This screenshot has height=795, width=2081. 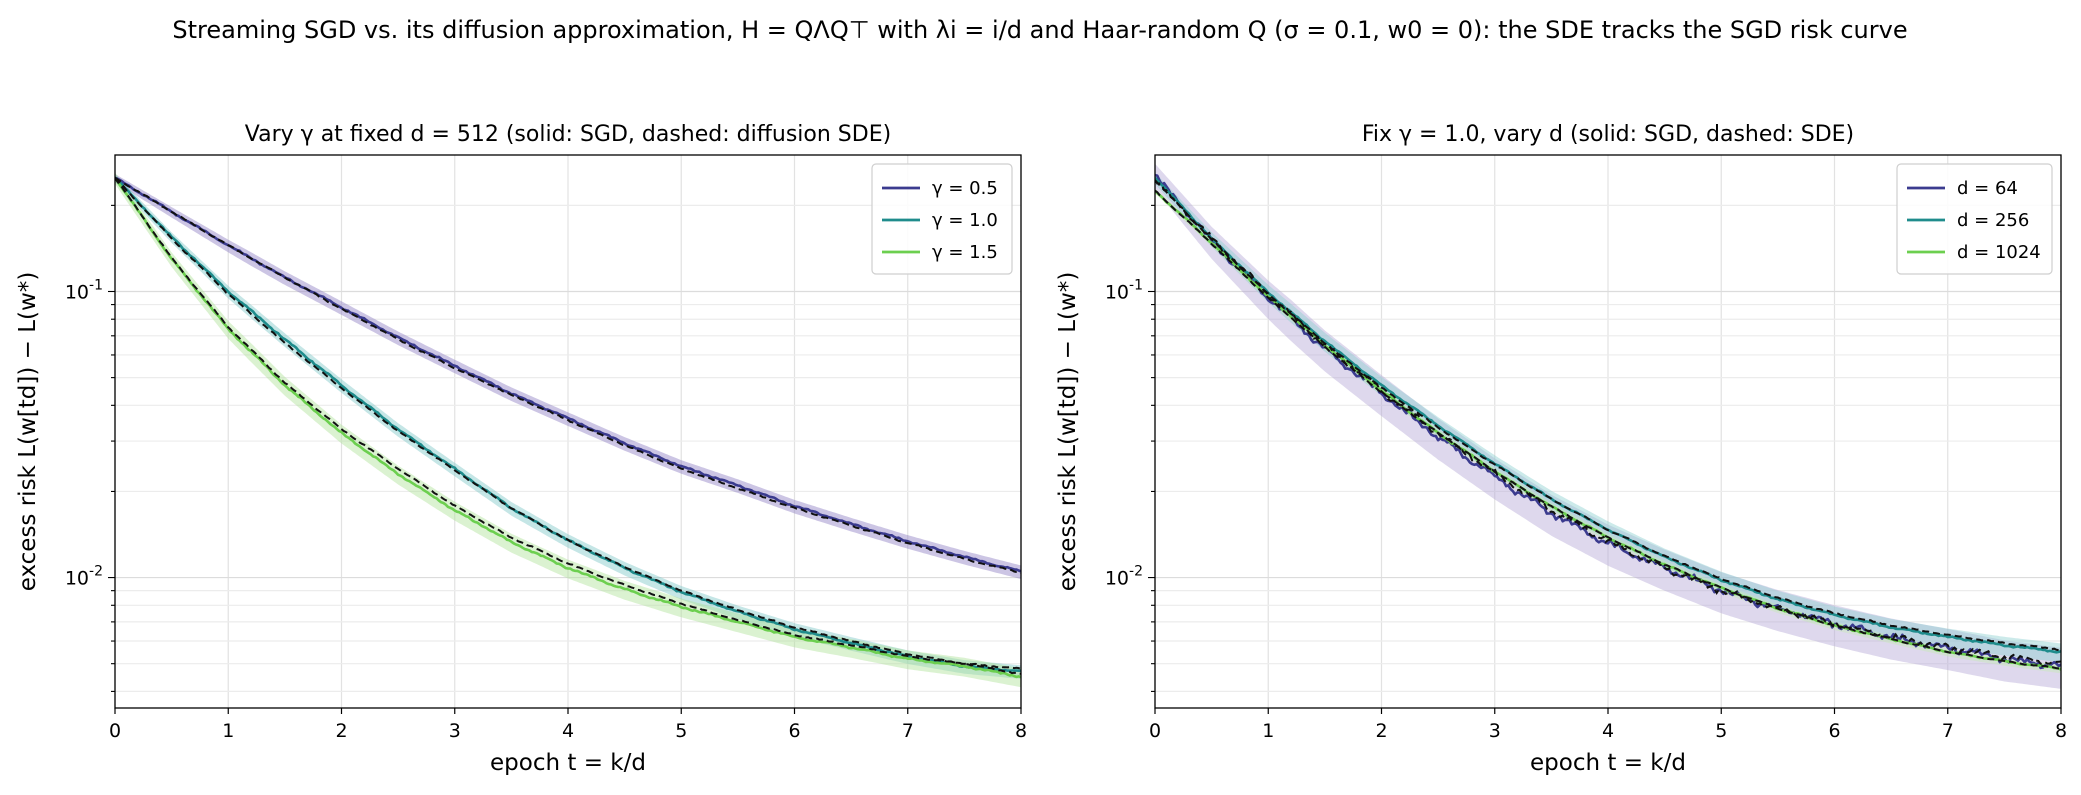 I want to click on legend-label: γ = 0.5, so click(x=965, y=188).